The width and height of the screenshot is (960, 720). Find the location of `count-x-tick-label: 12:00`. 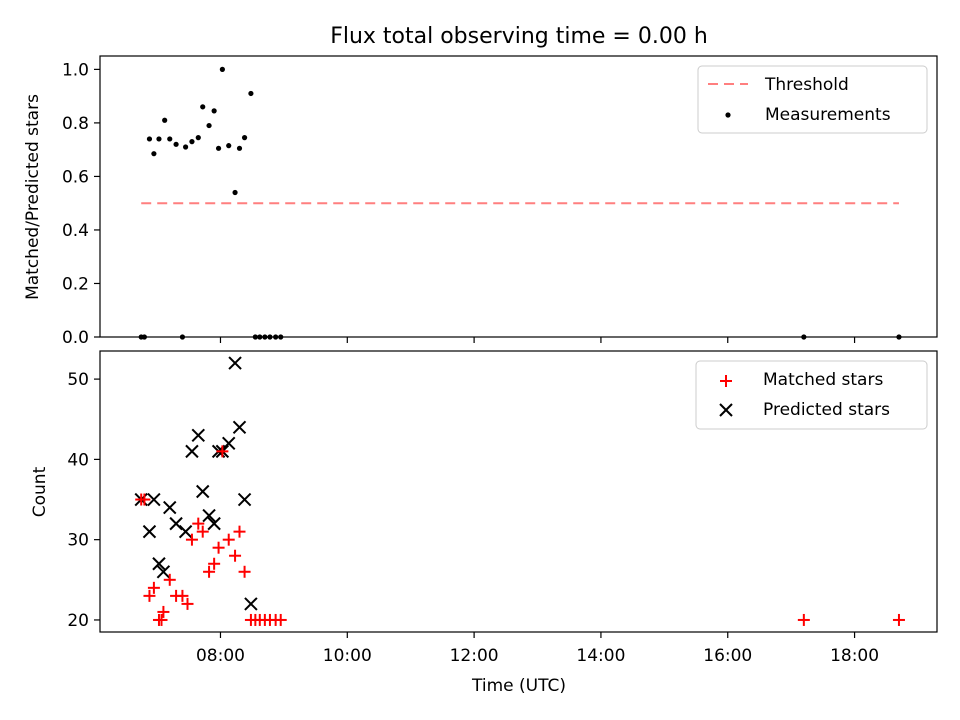

count-x-tick-label: 12:00 is located at coordinates (474, 656).